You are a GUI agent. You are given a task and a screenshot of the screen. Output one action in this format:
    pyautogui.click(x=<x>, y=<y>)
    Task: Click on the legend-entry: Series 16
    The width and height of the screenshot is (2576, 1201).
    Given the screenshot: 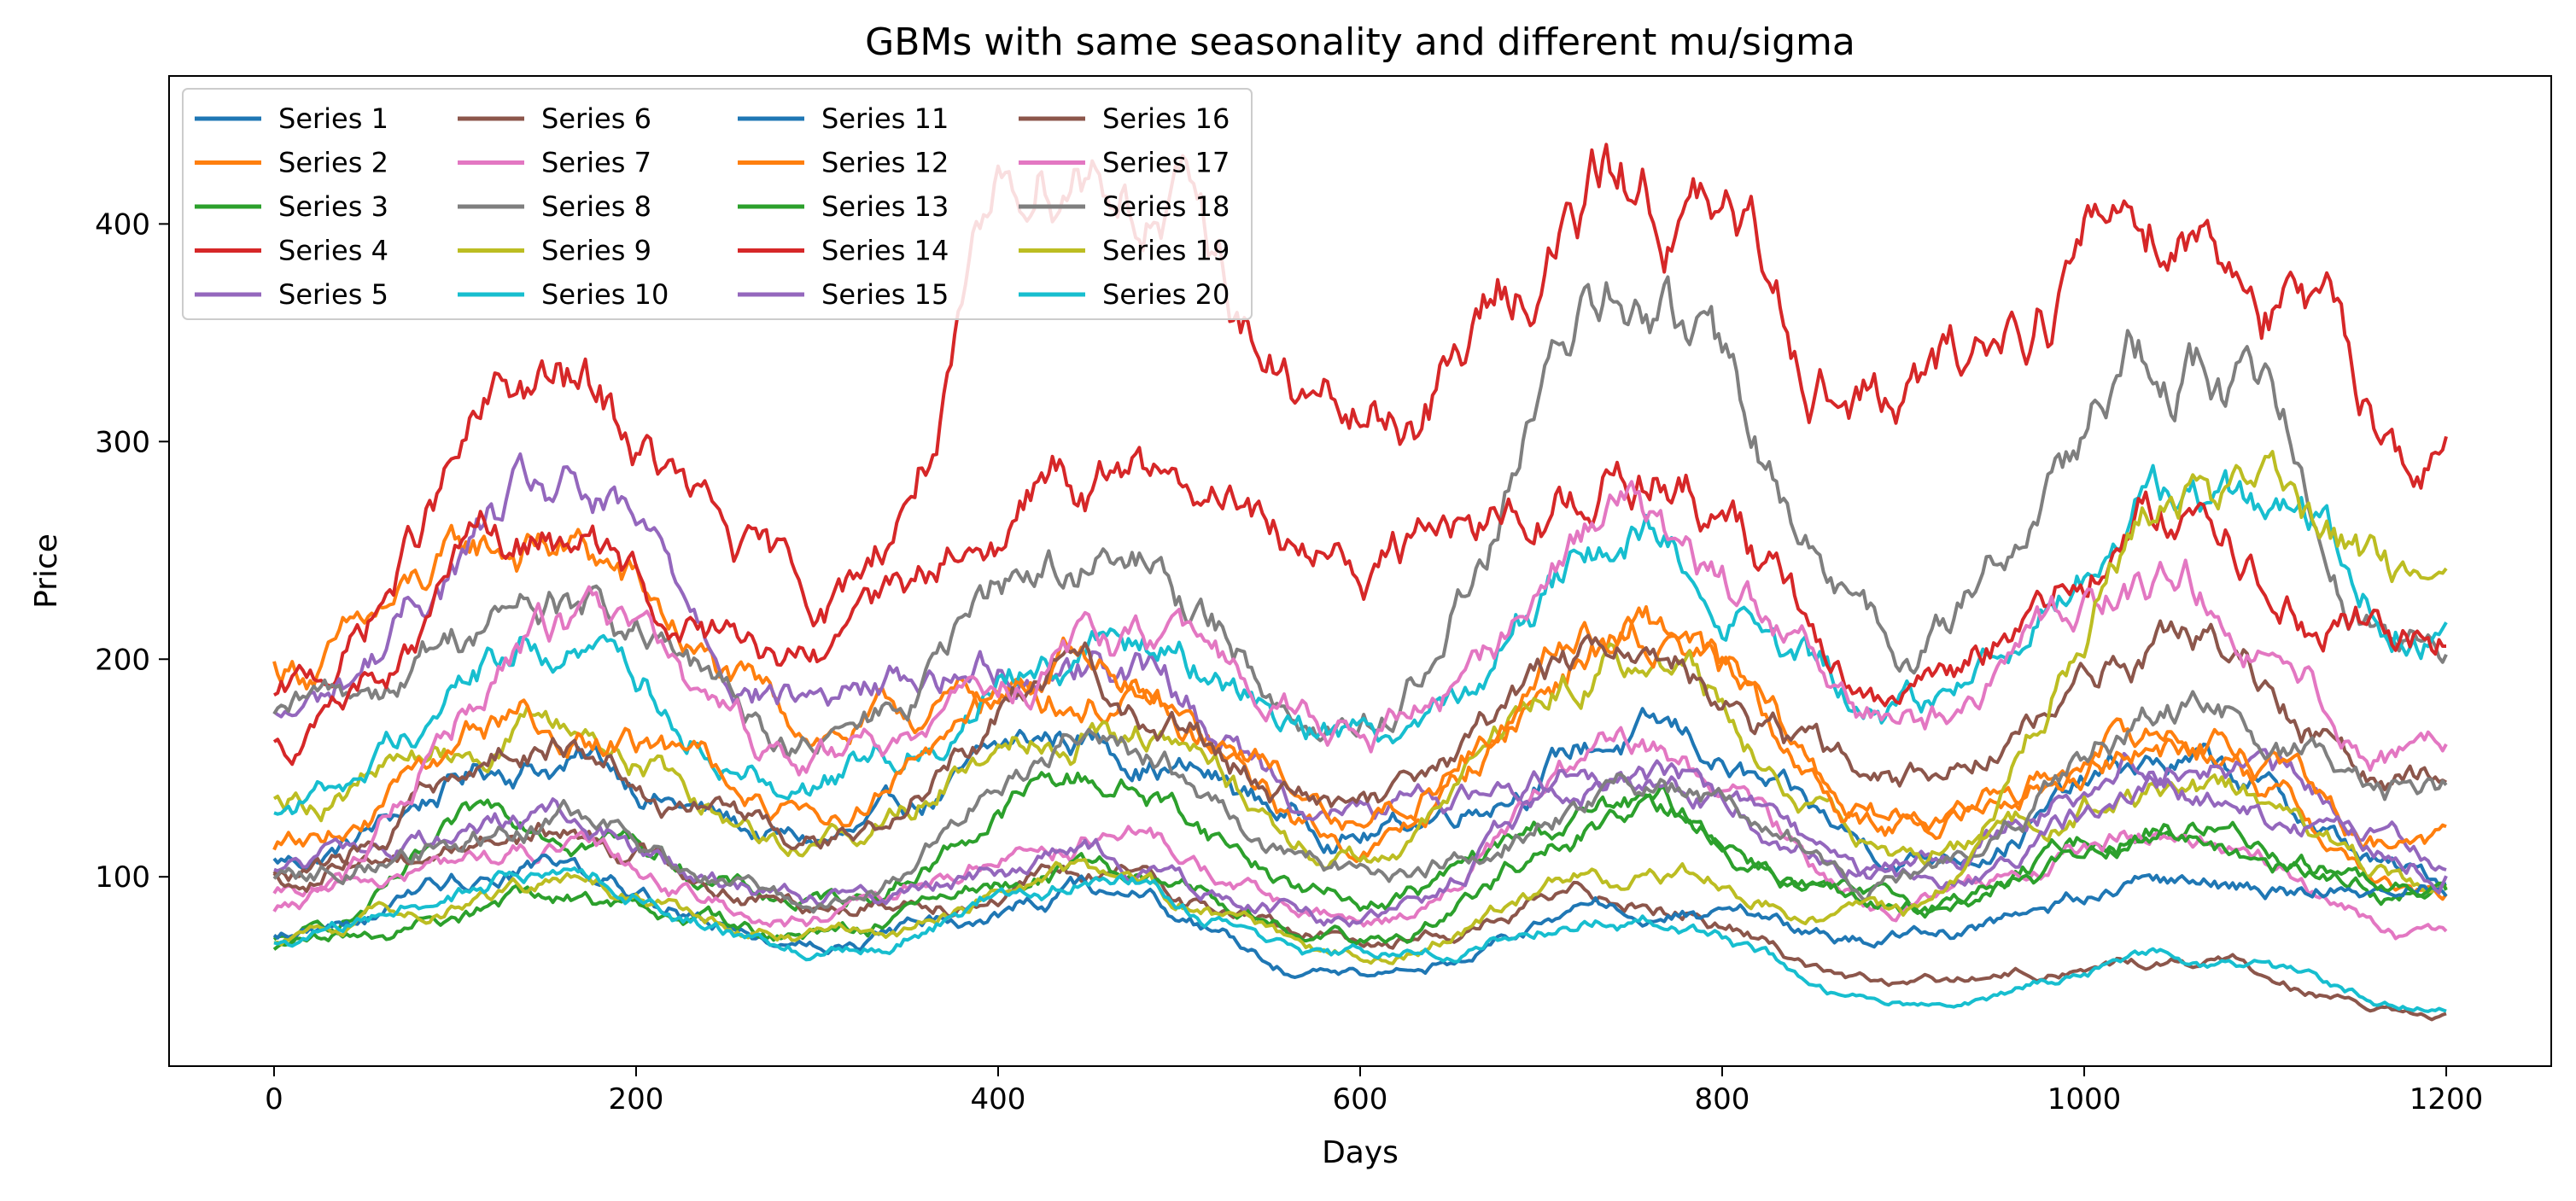 What is the action you would take?
    pyautogui.click(x=1166, y=119)
    